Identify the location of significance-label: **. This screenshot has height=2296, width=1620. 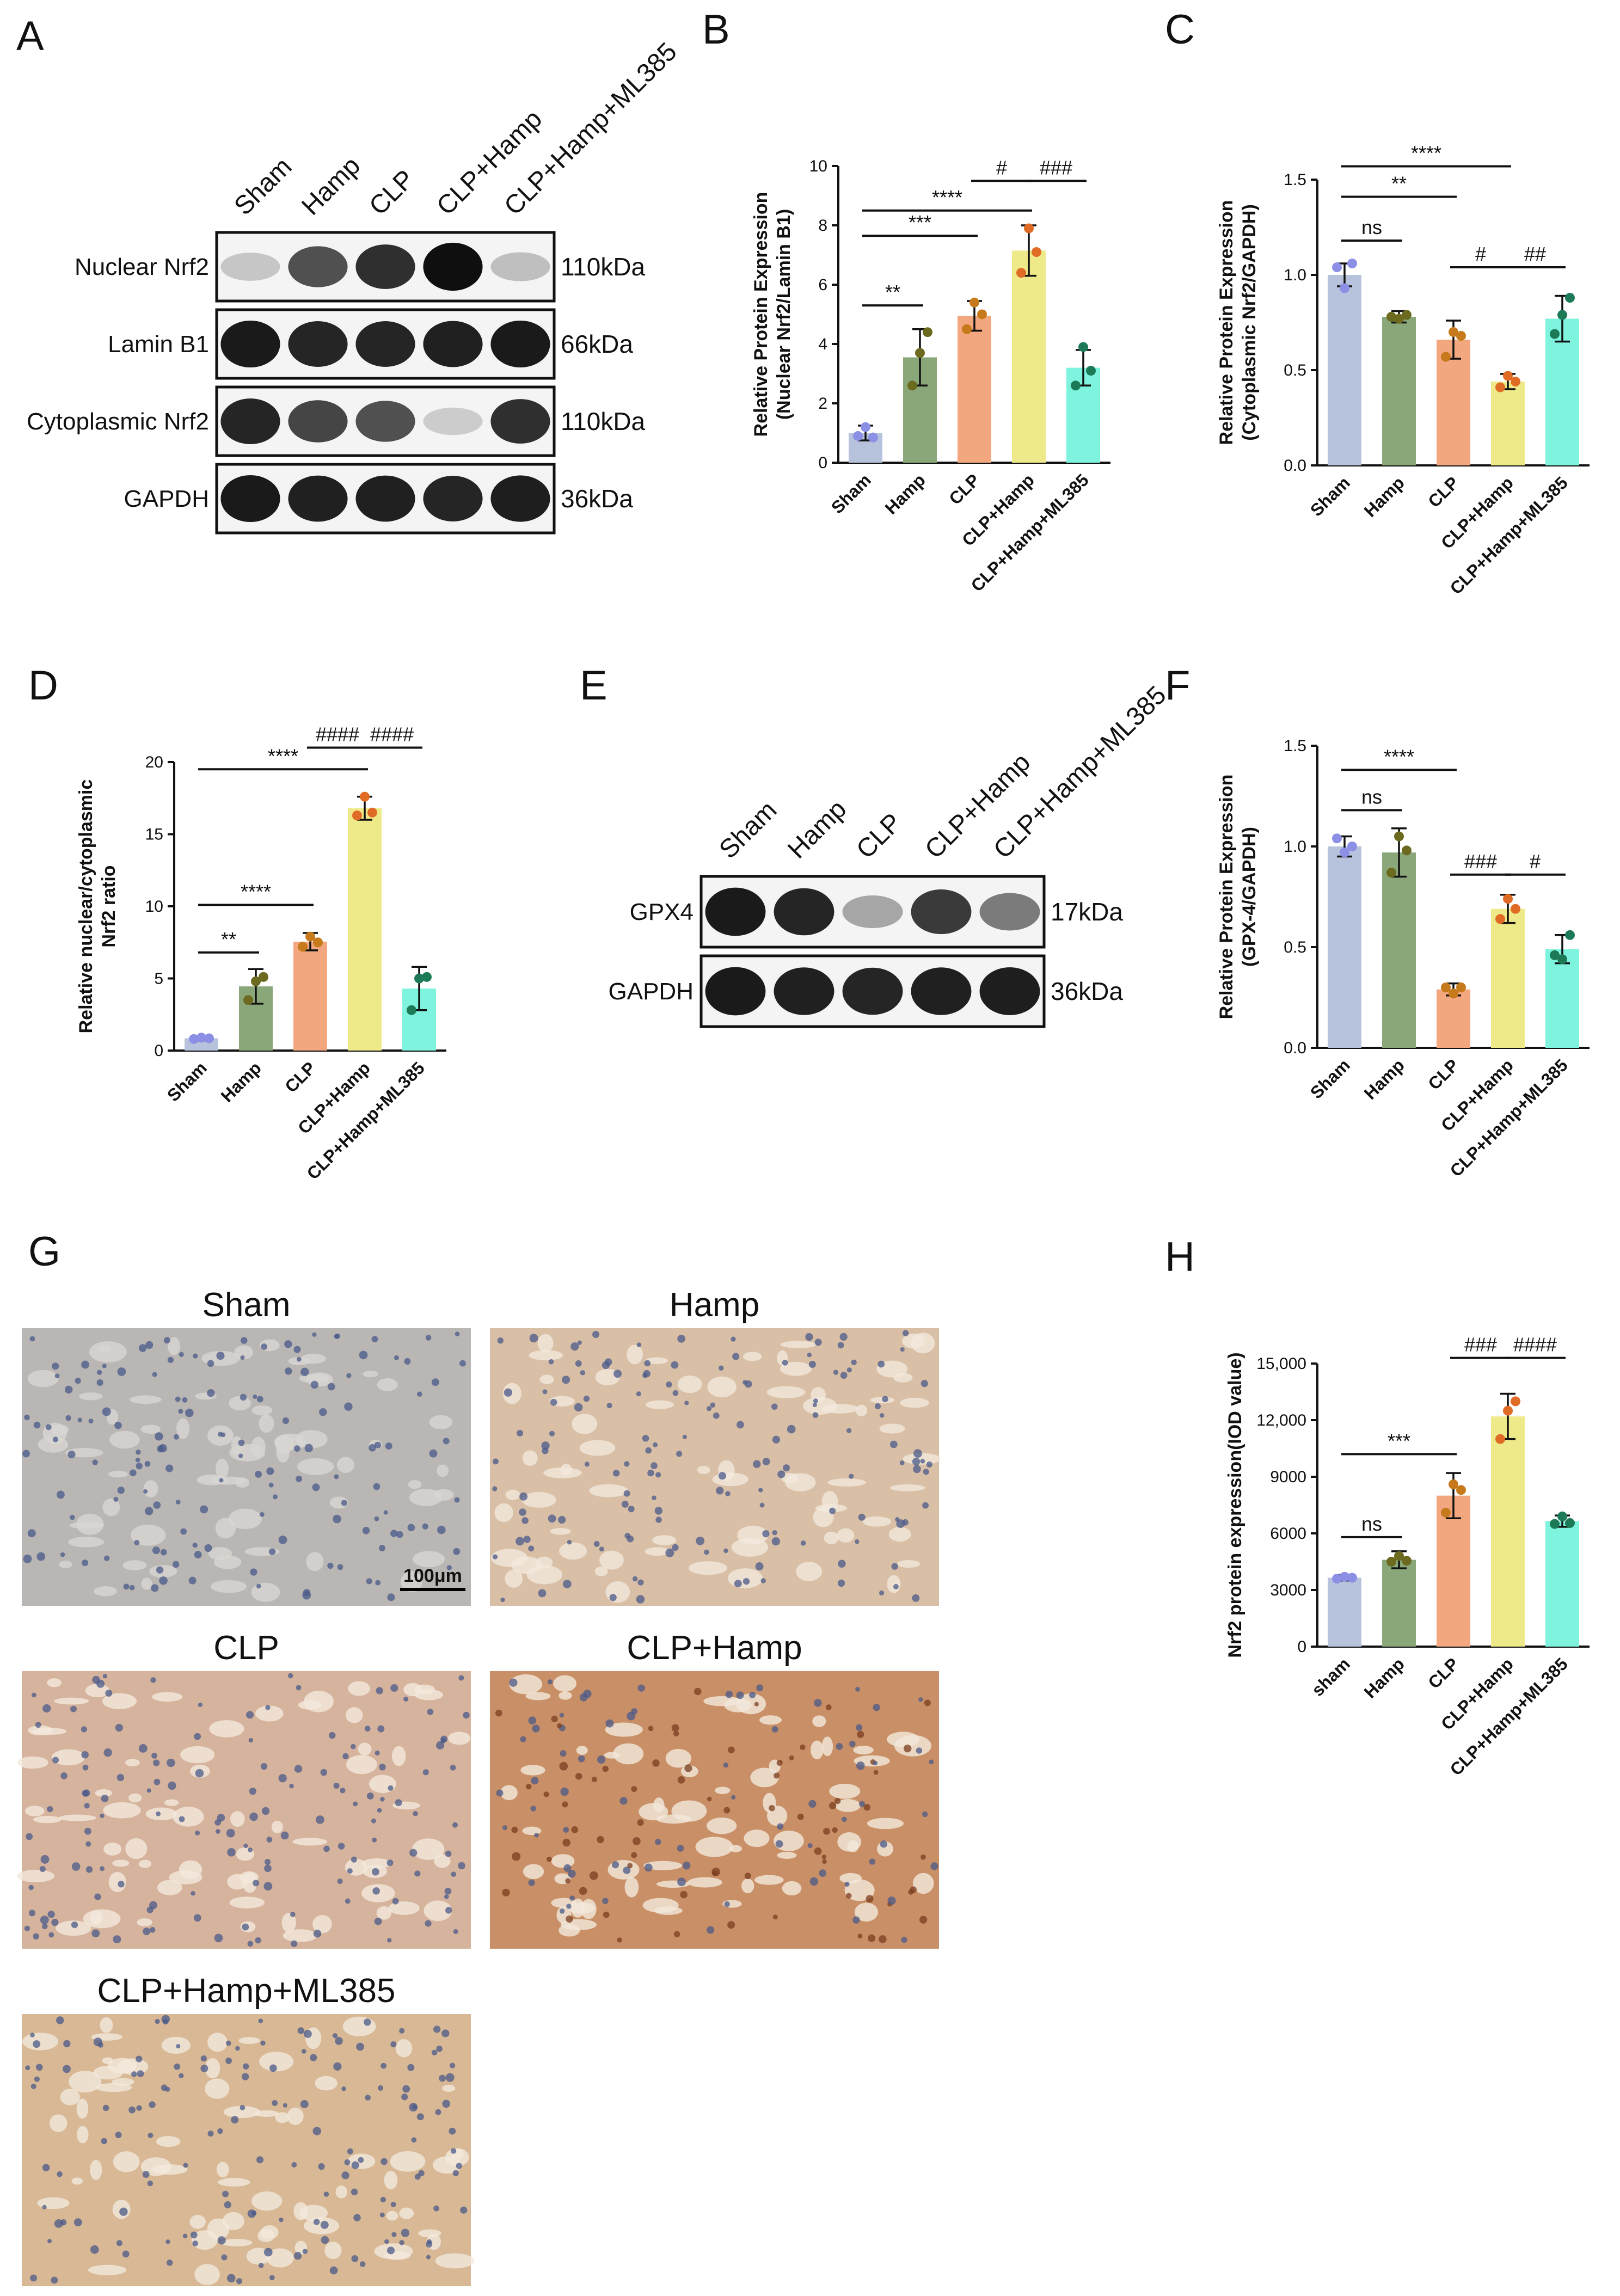
(228, 939).